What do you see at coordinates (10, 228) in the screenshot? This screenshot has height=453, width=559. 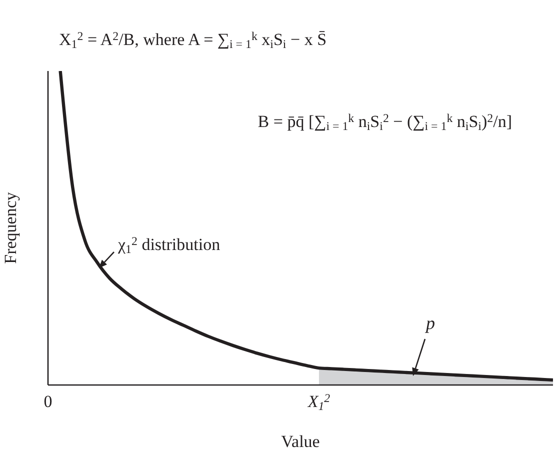 I see `y-axis-title: Frequency` at bounding box center [10, 228].